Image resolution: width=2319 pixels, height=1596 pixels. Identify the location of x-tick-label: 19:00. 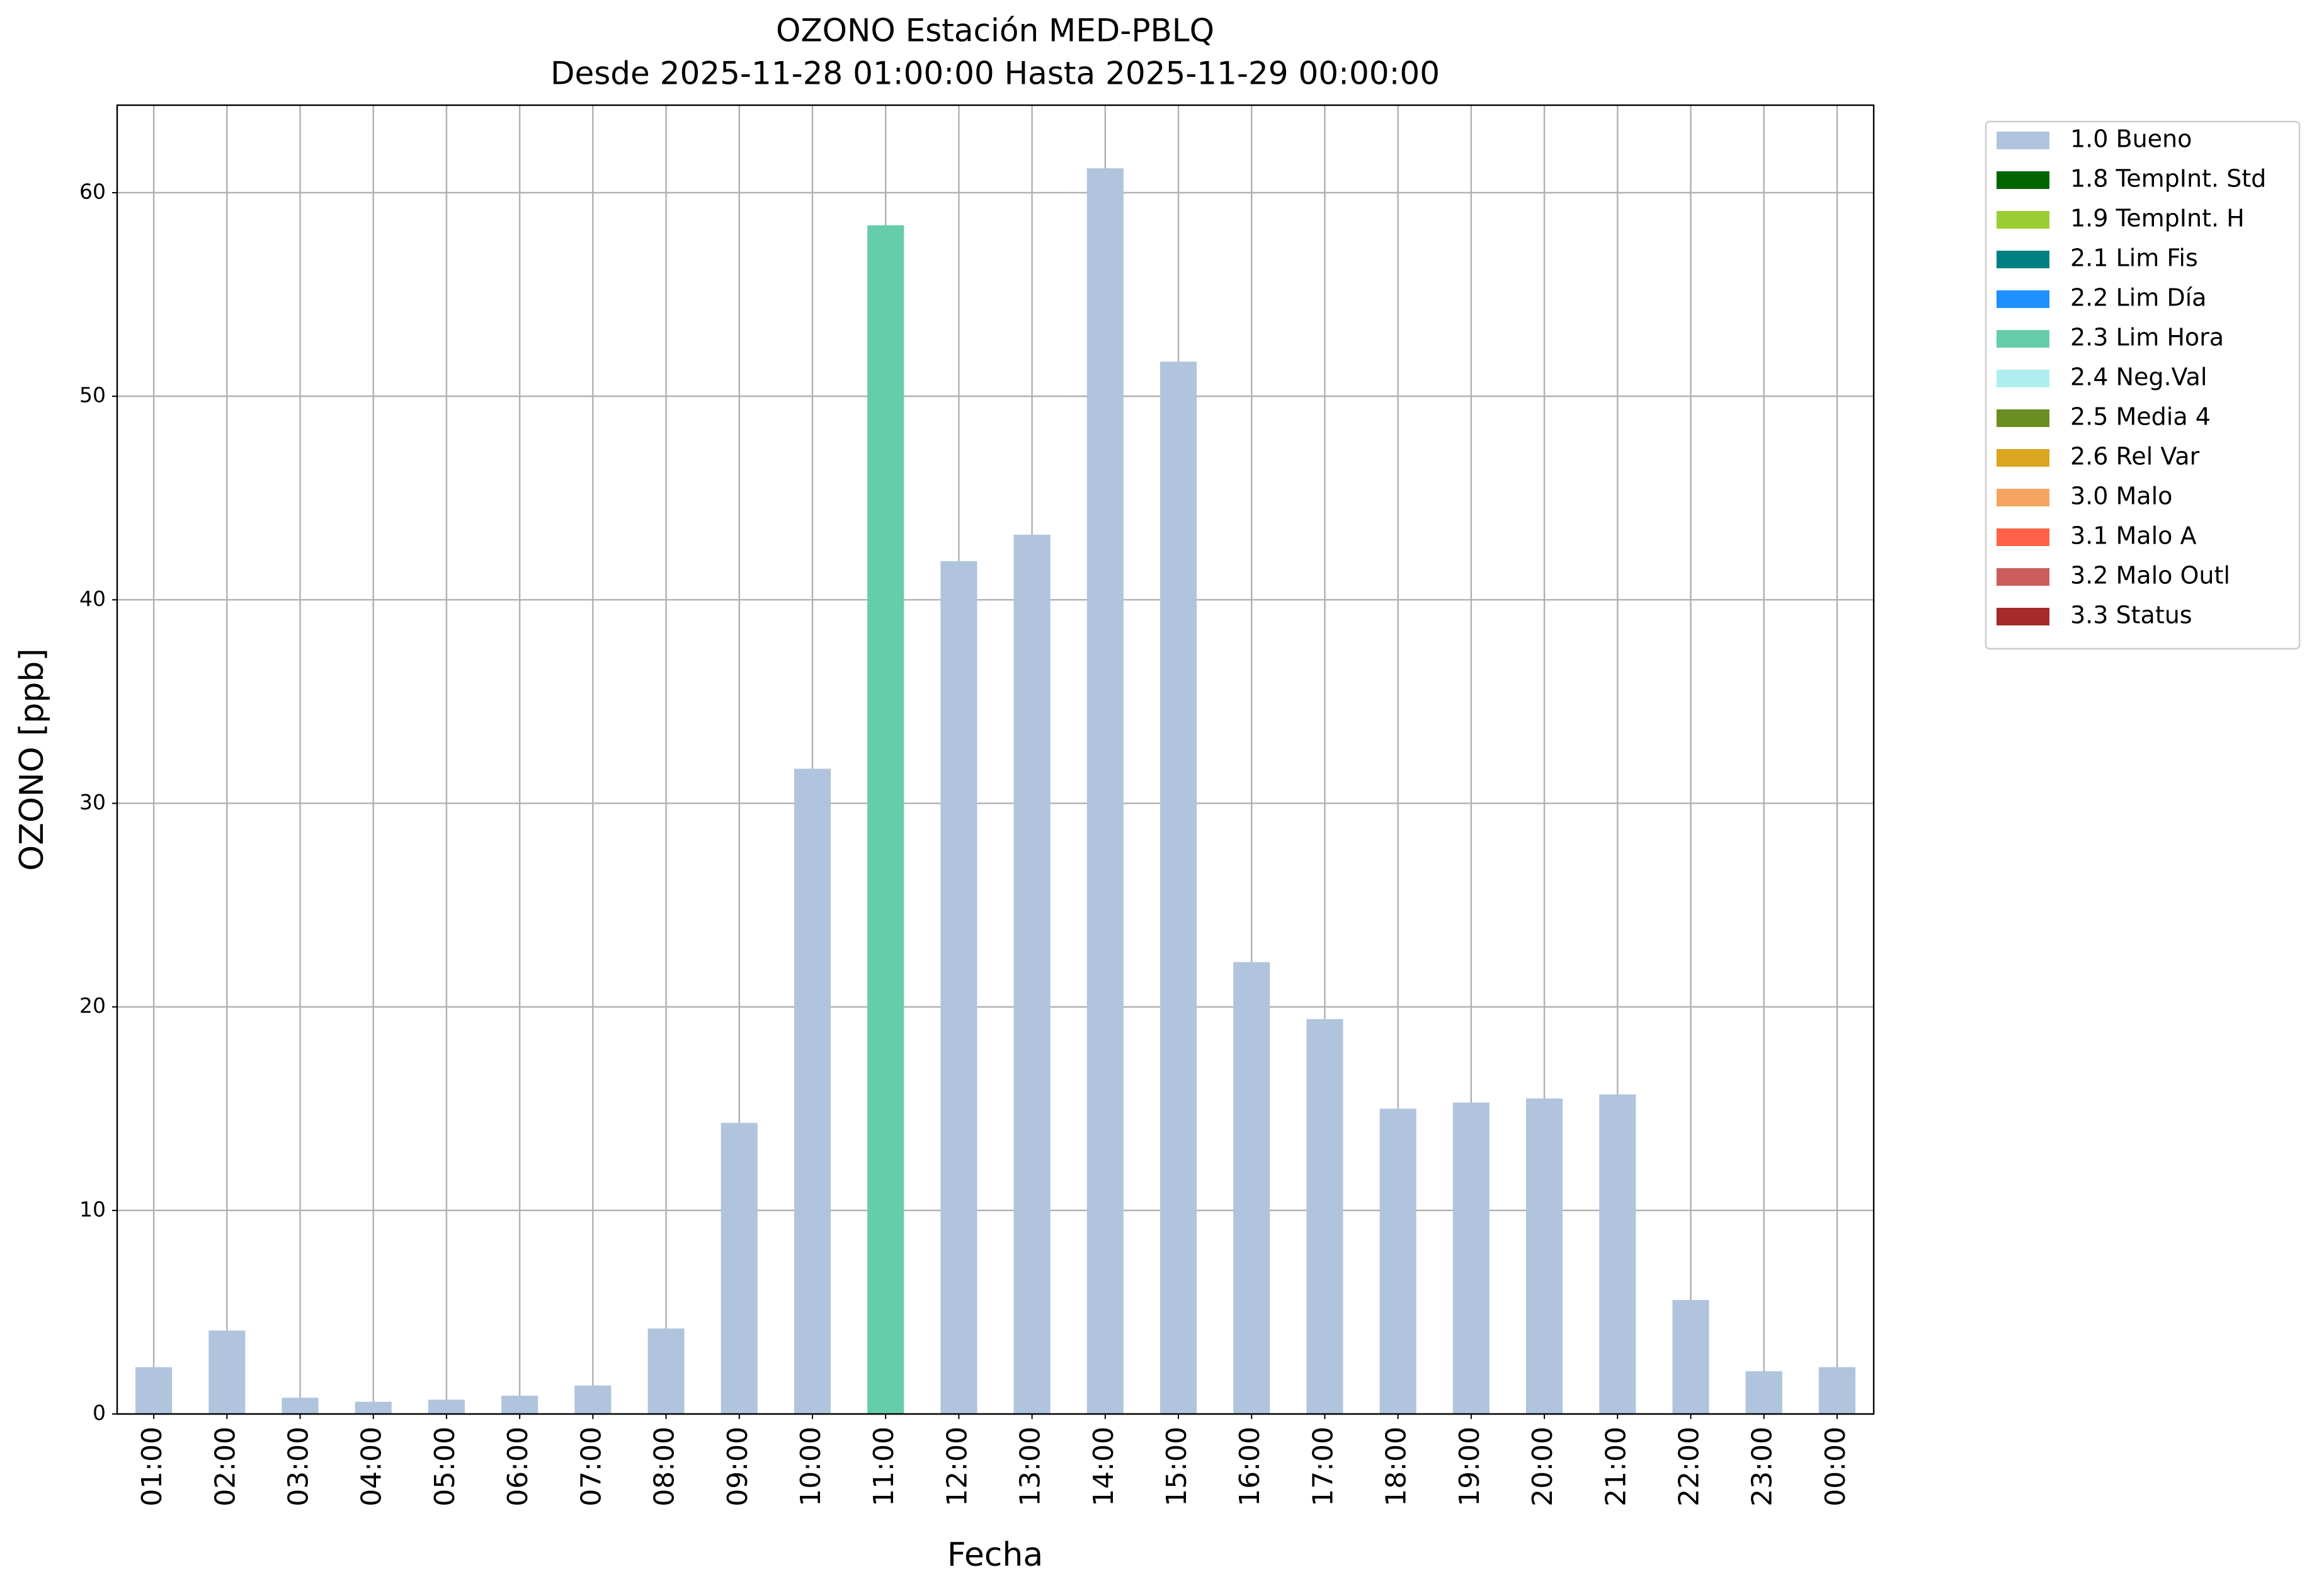
(1470, 1467).